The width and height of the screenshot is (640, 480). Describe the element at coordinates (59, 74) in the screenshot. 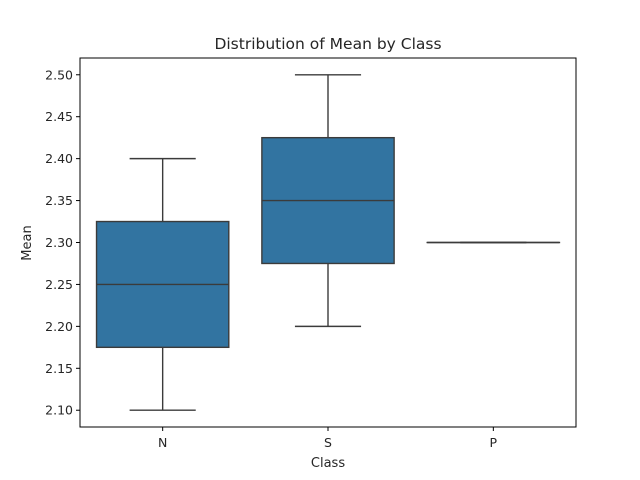

I see `y-tick-label: 2.50` at that location.